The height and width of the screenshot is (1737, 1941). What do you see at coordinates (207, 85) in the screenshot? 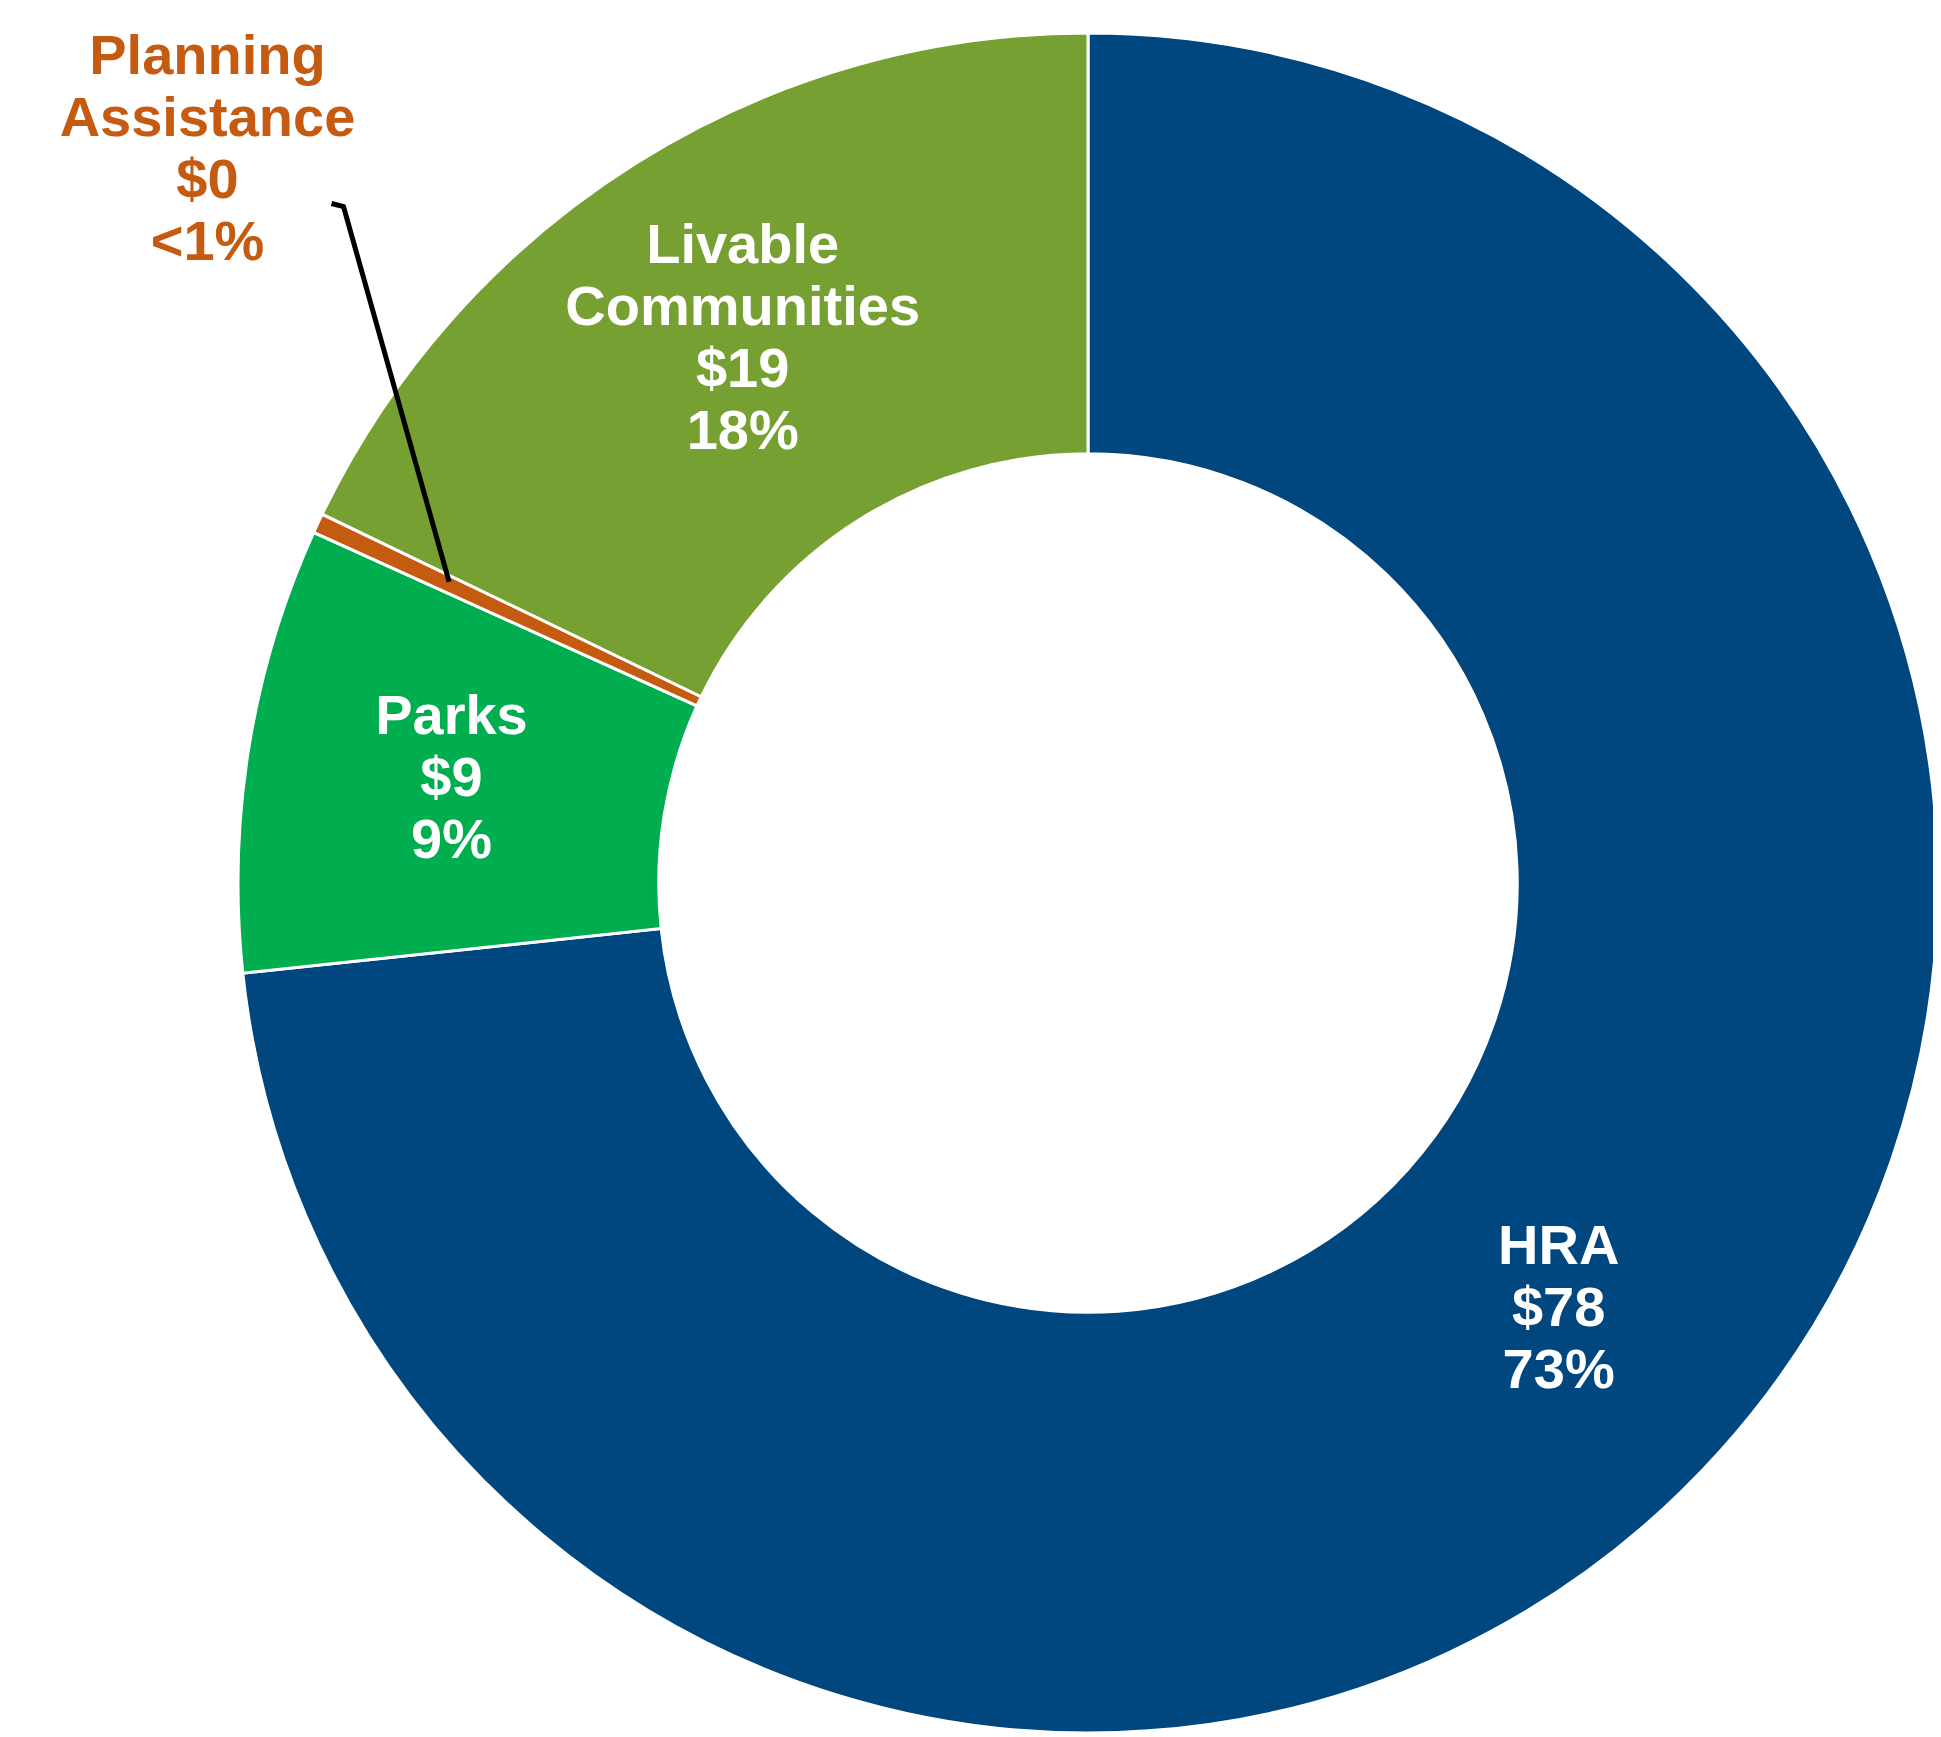
I see `slice-label: Planning Assistance` at bounding box center [207, 85].